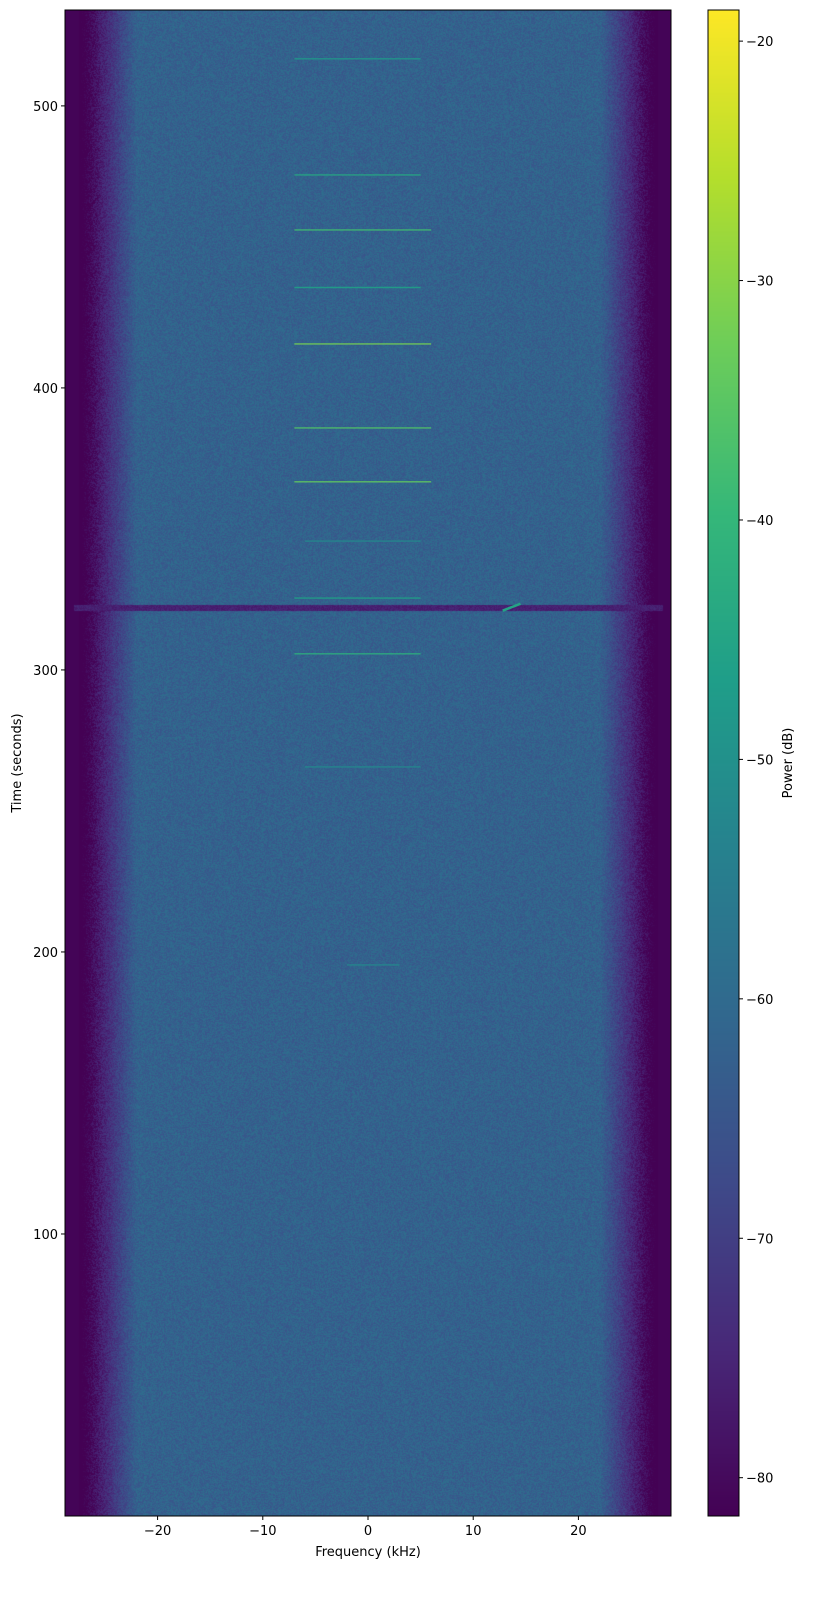  Describe the element at coordinates (759, 282) in the screenshot. I see `colorbar-tick-label: −30` at that location.